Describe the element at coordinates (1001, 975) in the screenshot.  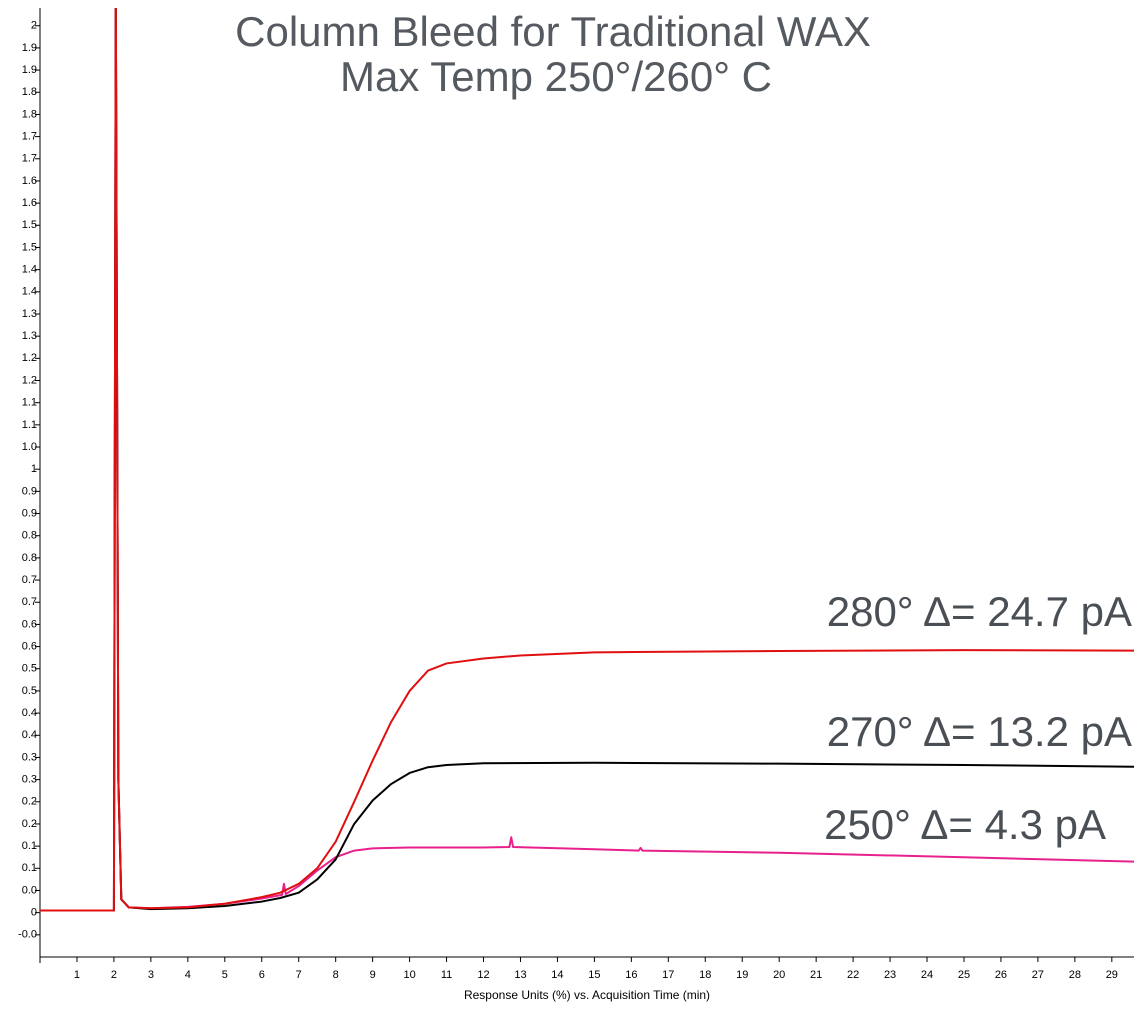
I see `x-tick-label: 26` at that location.